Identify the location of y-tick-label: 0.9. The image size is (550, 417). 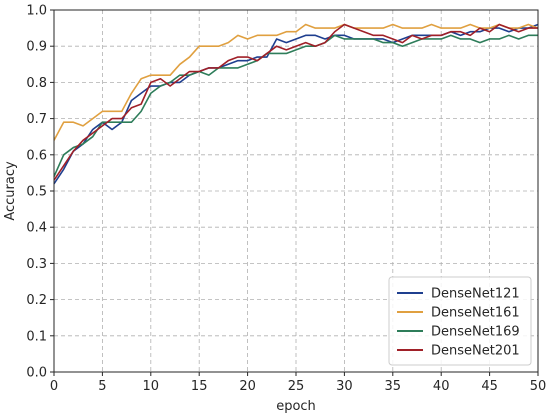
(36, 47).